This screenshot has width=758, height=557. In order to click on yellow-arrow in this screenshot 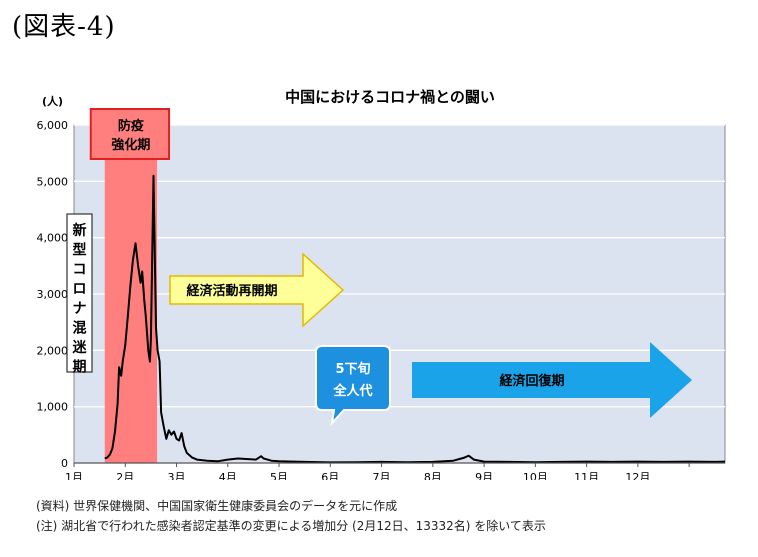, I will do `click(257, 290)`.